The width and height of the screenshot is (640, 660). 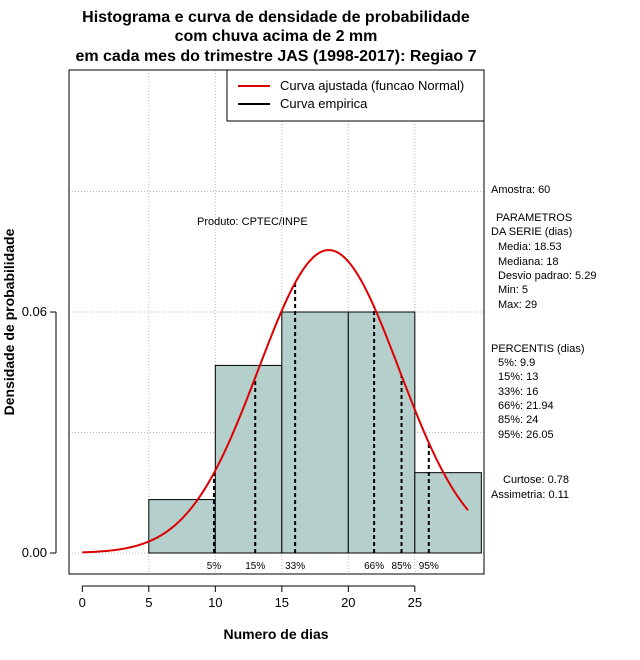 What do you see at coordinates (536, 480) in the screenshot?
I see `curtose: Curtose: 0.78` at bounding box center [536, 480].